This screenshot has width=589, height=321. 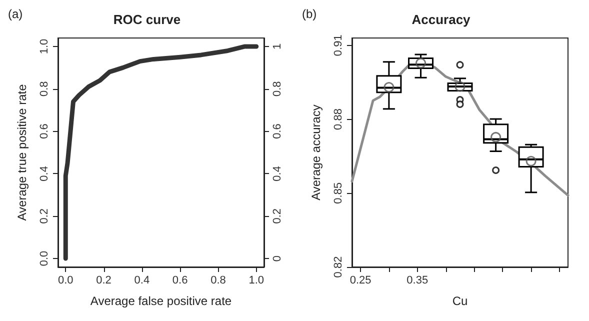 I want to click on text: (a), so click(x=15, y=14).